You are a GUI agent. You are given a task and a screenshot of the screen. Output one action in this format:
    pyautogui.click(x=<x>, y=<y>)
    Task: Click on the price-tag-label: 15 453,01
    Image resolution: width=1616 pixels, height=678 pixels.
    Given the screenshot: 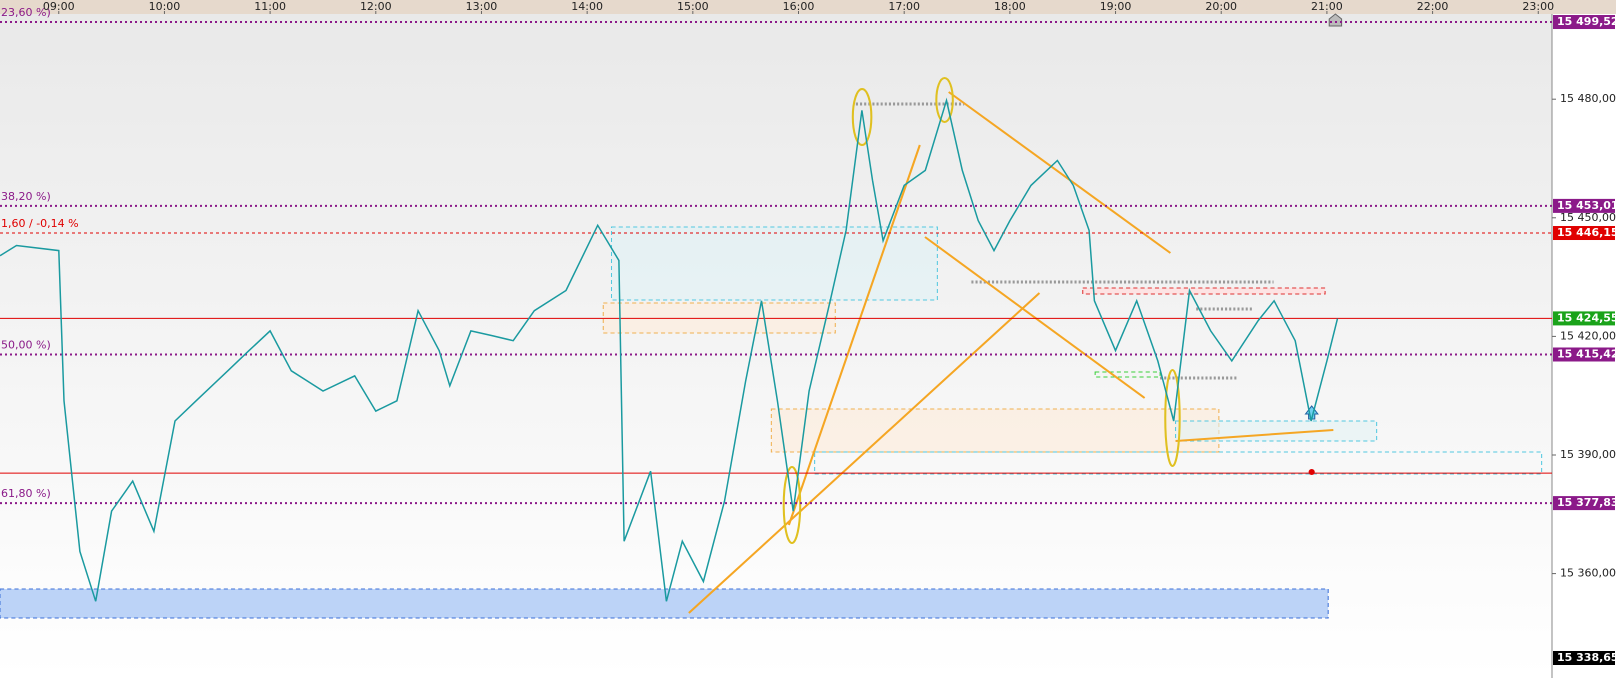 What is the action you would take?
    pyautogui.click(x=1586, y=205)
    